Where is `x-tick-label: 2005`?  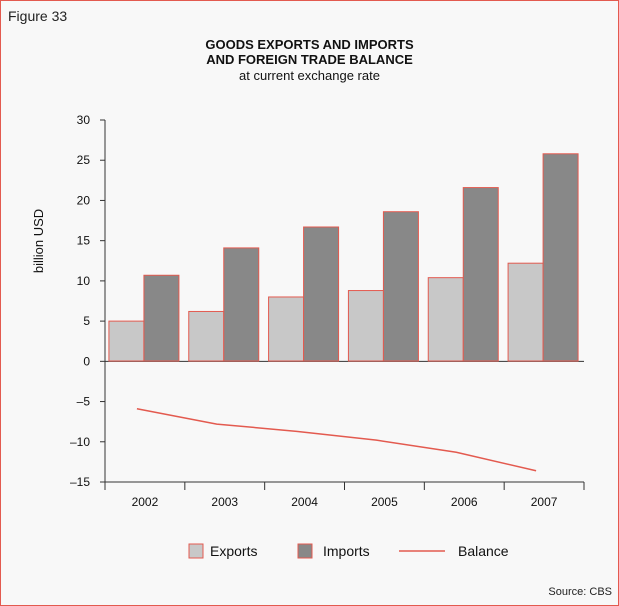 x-tick-label: 2005 is located at coordinates (384, 502).